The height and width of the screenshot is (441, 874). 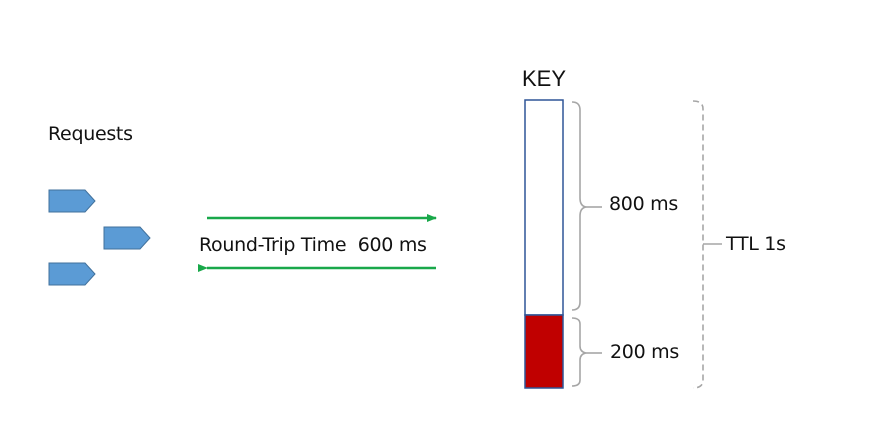 What do you see at coordinates (313, 245) in the screenshot?
I see `round-trip-label: Round-Trip Time 600 ms` at bounding box center [313, 245].